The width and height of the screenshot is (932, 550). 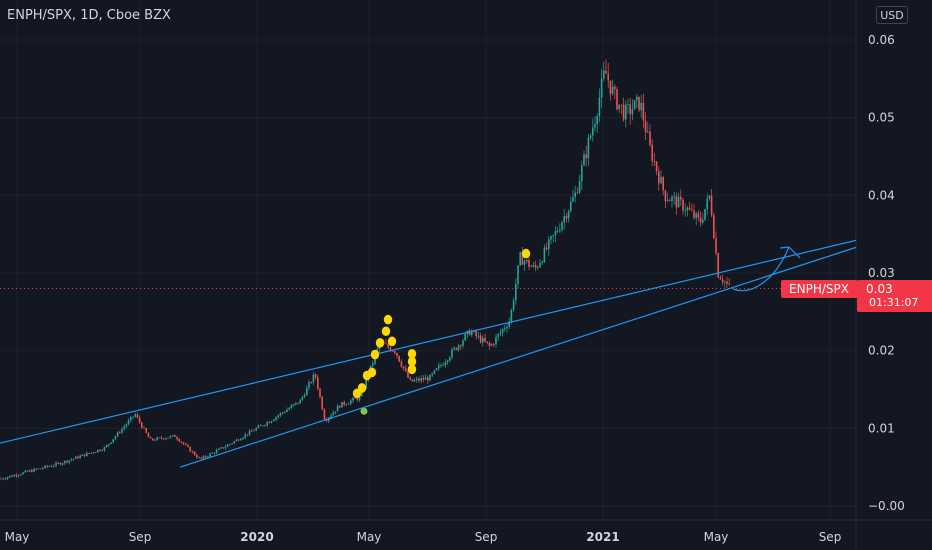 I want to click on y-tick-label: 0.04, so click(x=881, y=195).